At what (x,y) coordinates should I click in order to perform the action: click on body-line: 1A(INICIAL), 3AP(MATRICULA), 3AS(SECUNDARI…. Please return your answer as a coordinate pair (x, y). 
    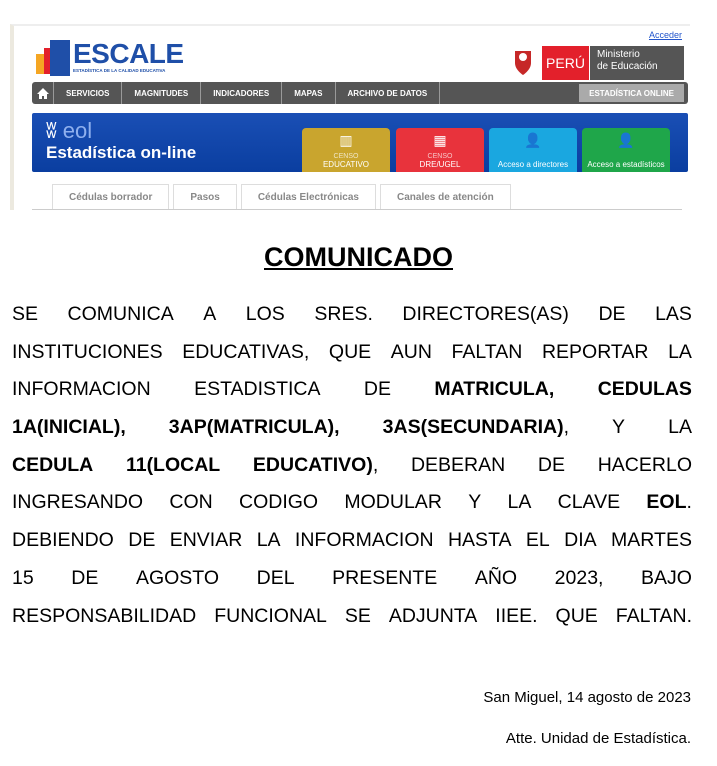
    Looking at the image, I should click on (352, 428).